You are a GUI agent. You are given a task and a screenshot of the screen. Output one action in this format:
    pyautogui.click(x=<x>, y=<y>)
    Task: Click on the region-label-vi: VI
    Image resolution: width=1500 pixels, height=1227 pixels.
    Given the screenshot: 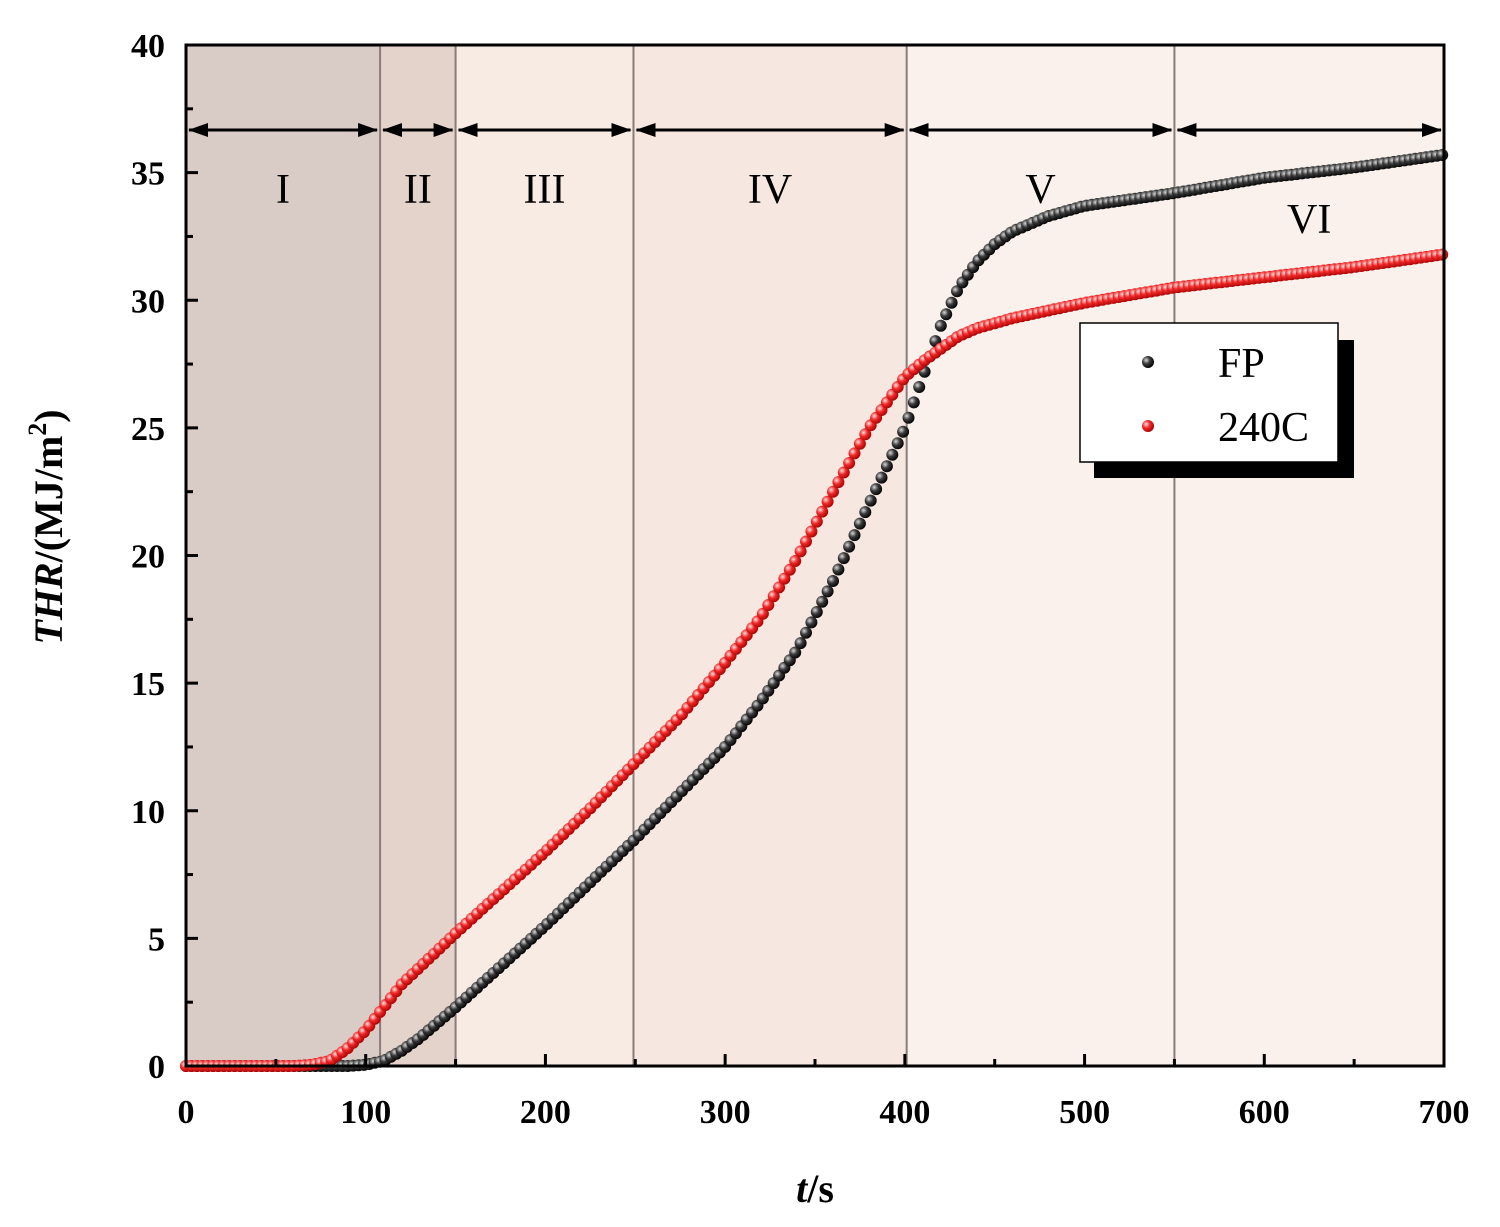 What is the action you would take?
    pyautogui.click(x=1309, y=220)
    